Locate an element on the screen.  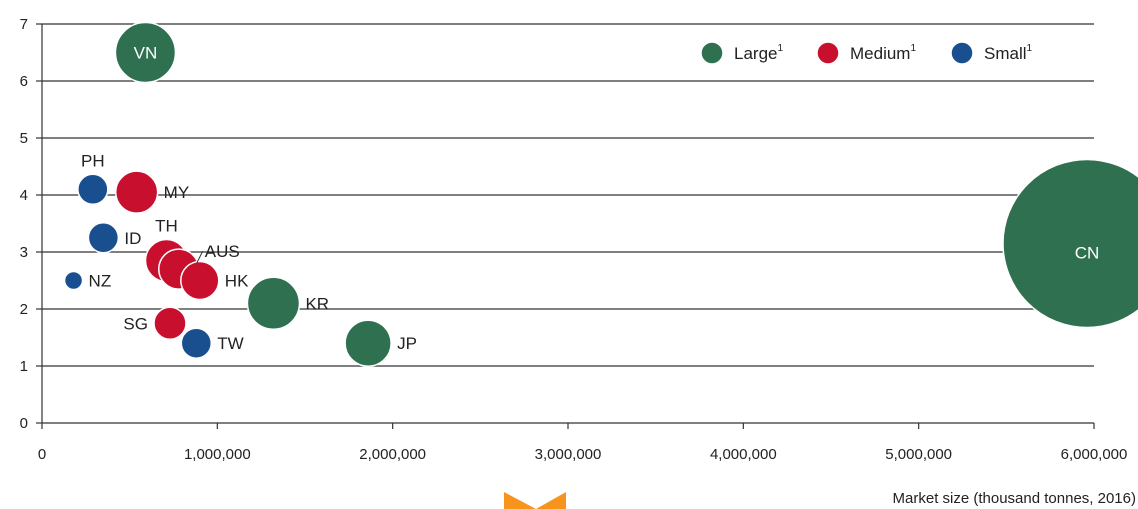
x-tick-label: 1,000,000 is located at coordinates (217, 454).